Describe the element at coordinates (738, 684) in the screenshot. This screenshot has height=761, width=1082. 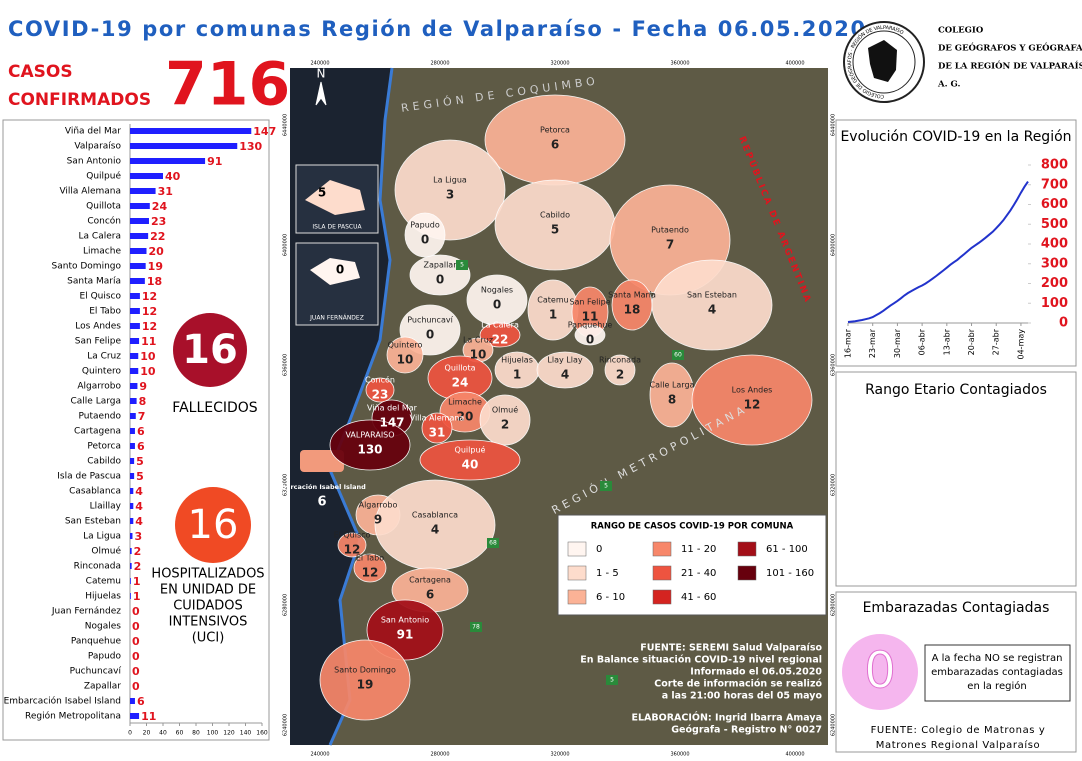
I see `source-line: Corte de información se realizó` at that location.